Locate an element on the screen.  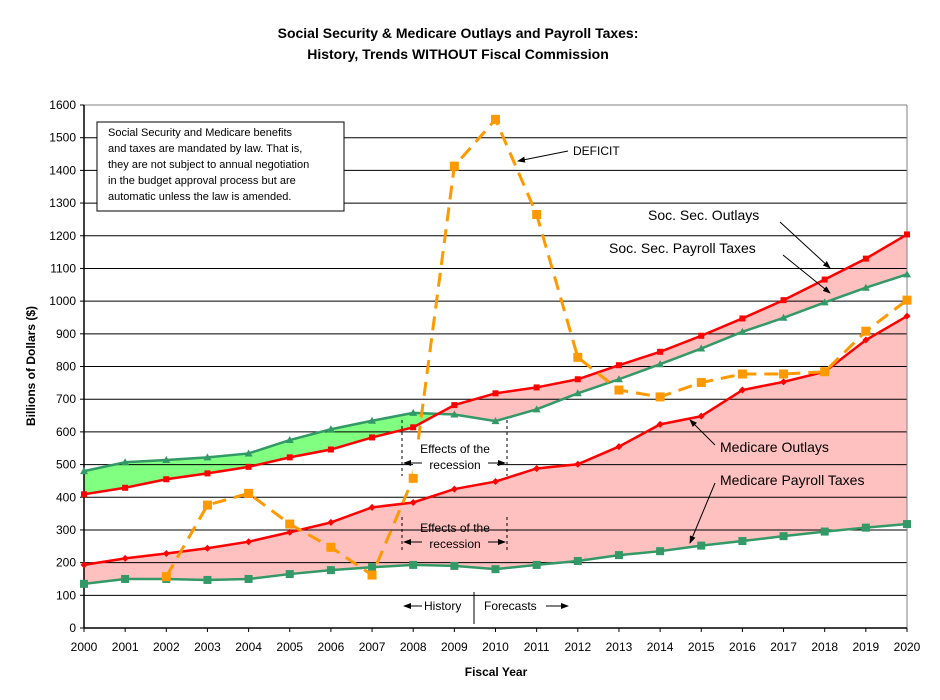
deficit-arrow is located at coordinates (543, 156).